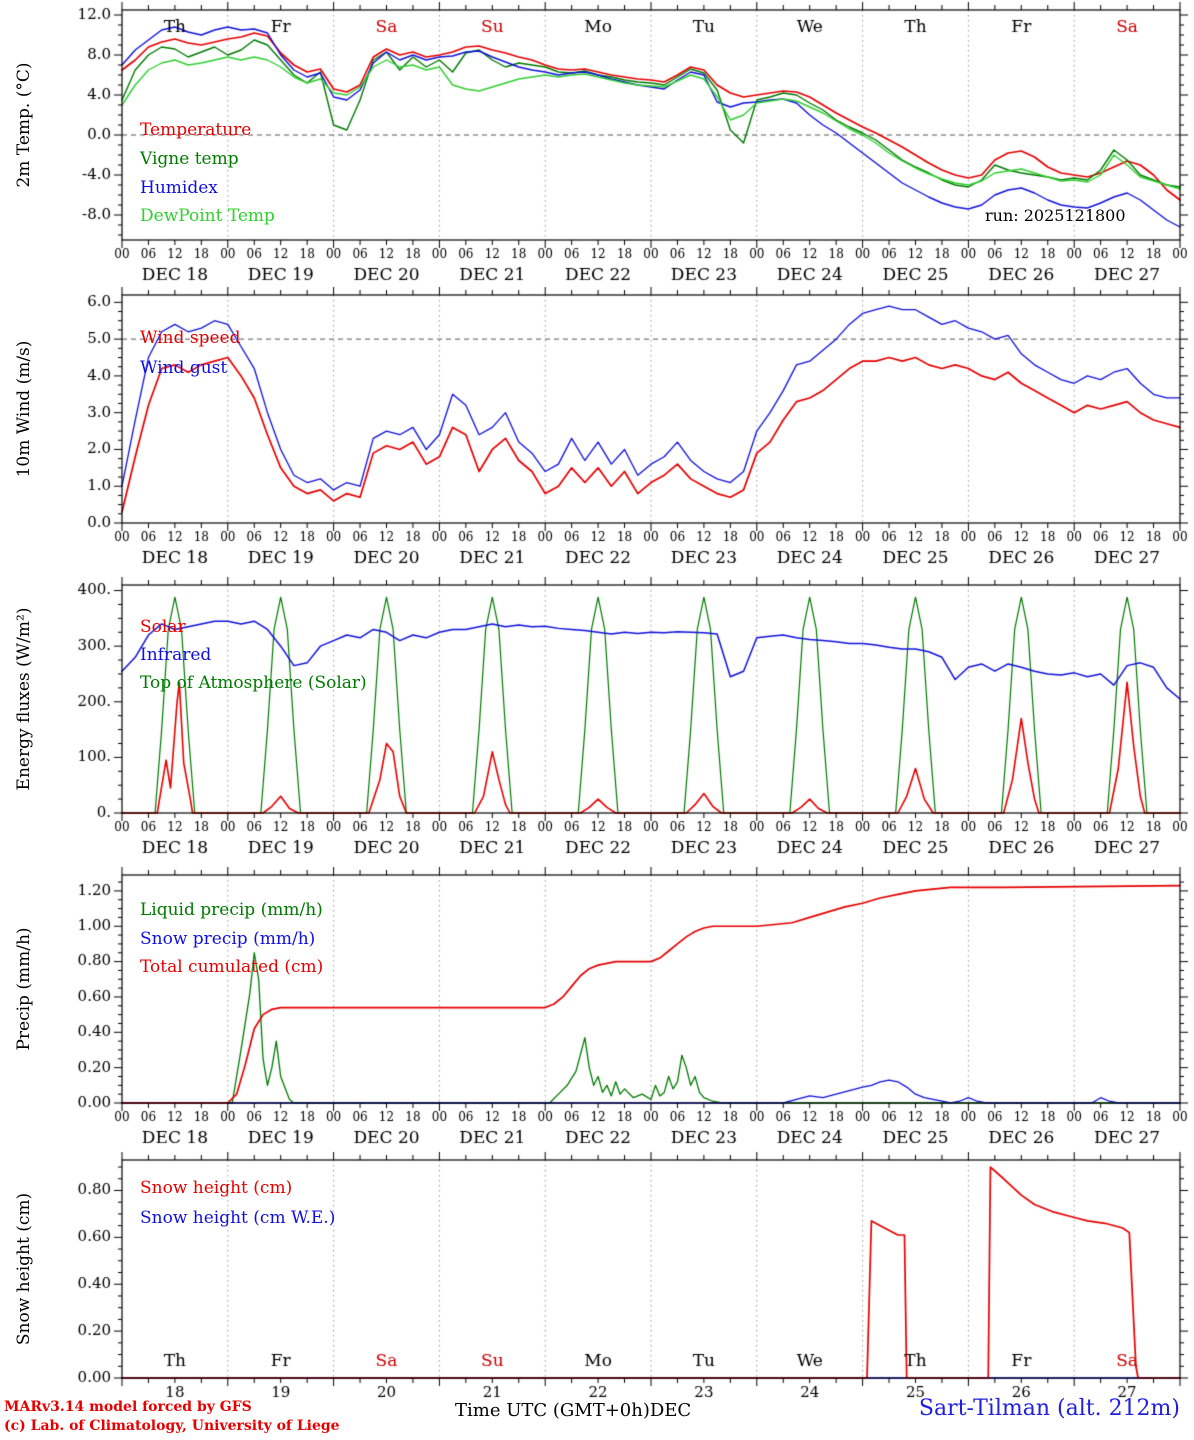 The height and width of the screenshot is (1440, 1194). I want to click on yaxis-title-temperature: 2m Temp. (°C), so click(24, 125).